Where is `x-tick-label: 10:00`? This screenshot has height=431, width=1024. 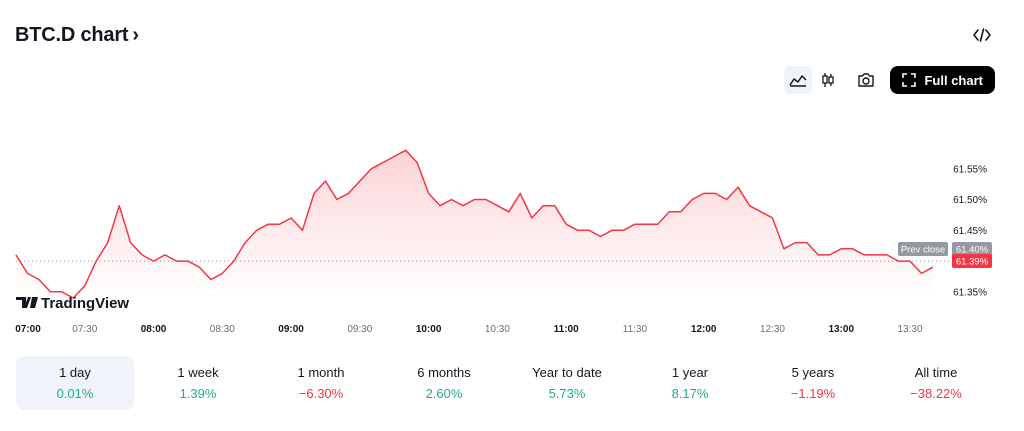 x-tick-label: 10:00 is located at coordinates (429, 329).